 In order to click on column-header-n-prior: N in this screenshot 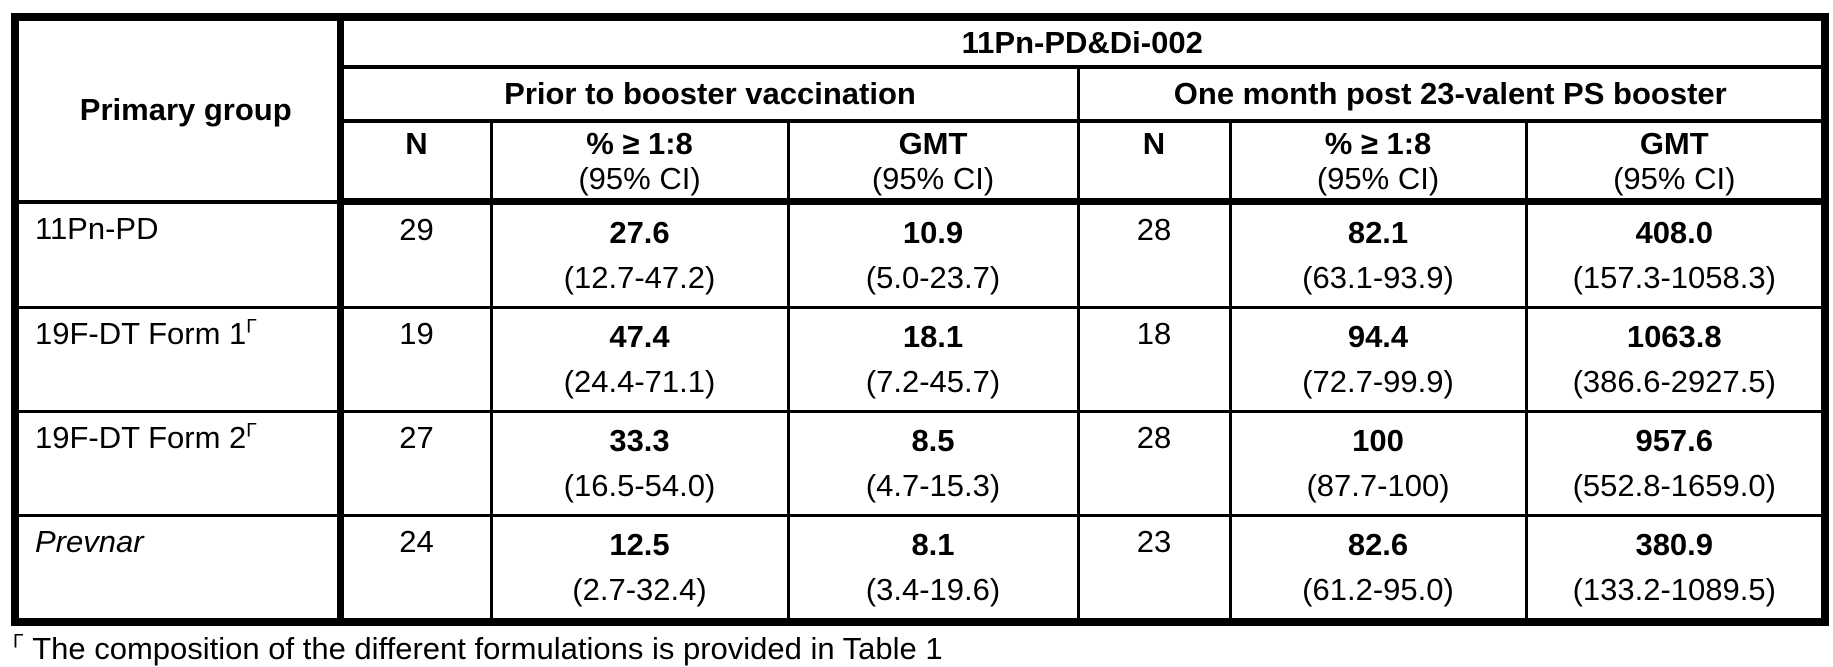, I will do `click(415, 162)`.